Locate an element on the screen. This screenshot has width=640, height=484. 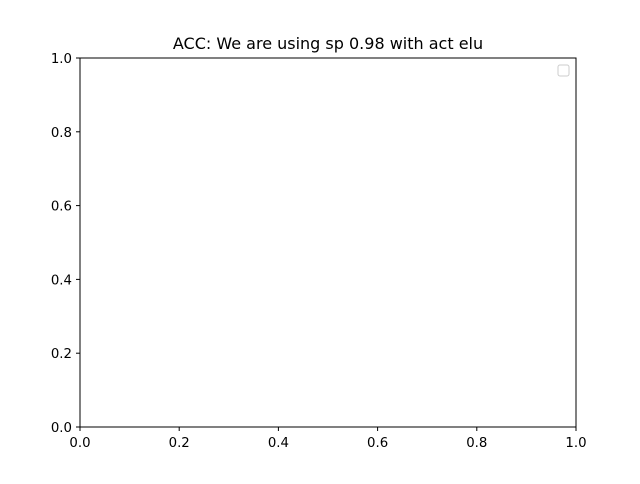
x-tick-label-4: 0.8 is located at coordinates (476, 443).